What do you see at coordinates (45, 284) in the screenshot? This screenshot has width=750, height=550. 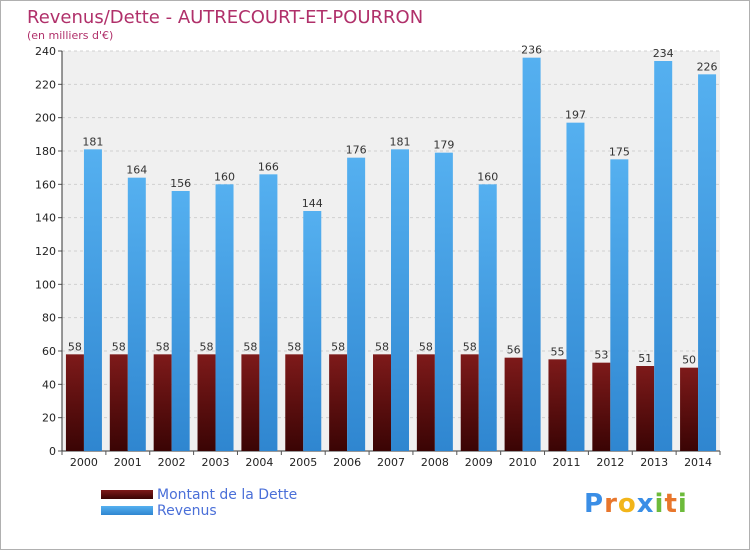 I see `y-tick-label: 100` at bounding box center [45, 284].